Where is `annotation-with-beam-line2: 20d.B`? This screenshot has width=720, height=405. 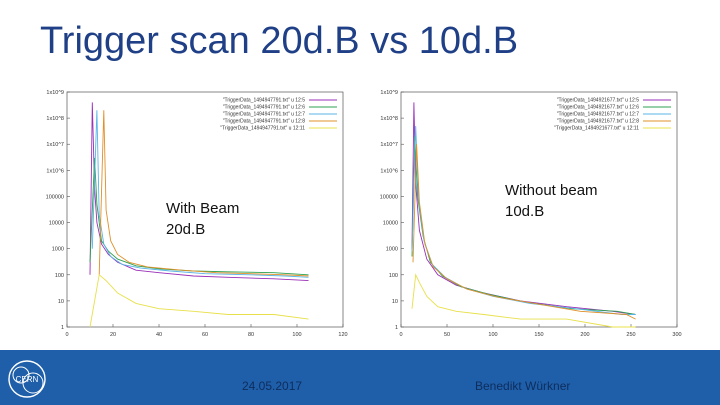 annotation-with-beam-line2: 20d.B is located at coordinates (186, 229).